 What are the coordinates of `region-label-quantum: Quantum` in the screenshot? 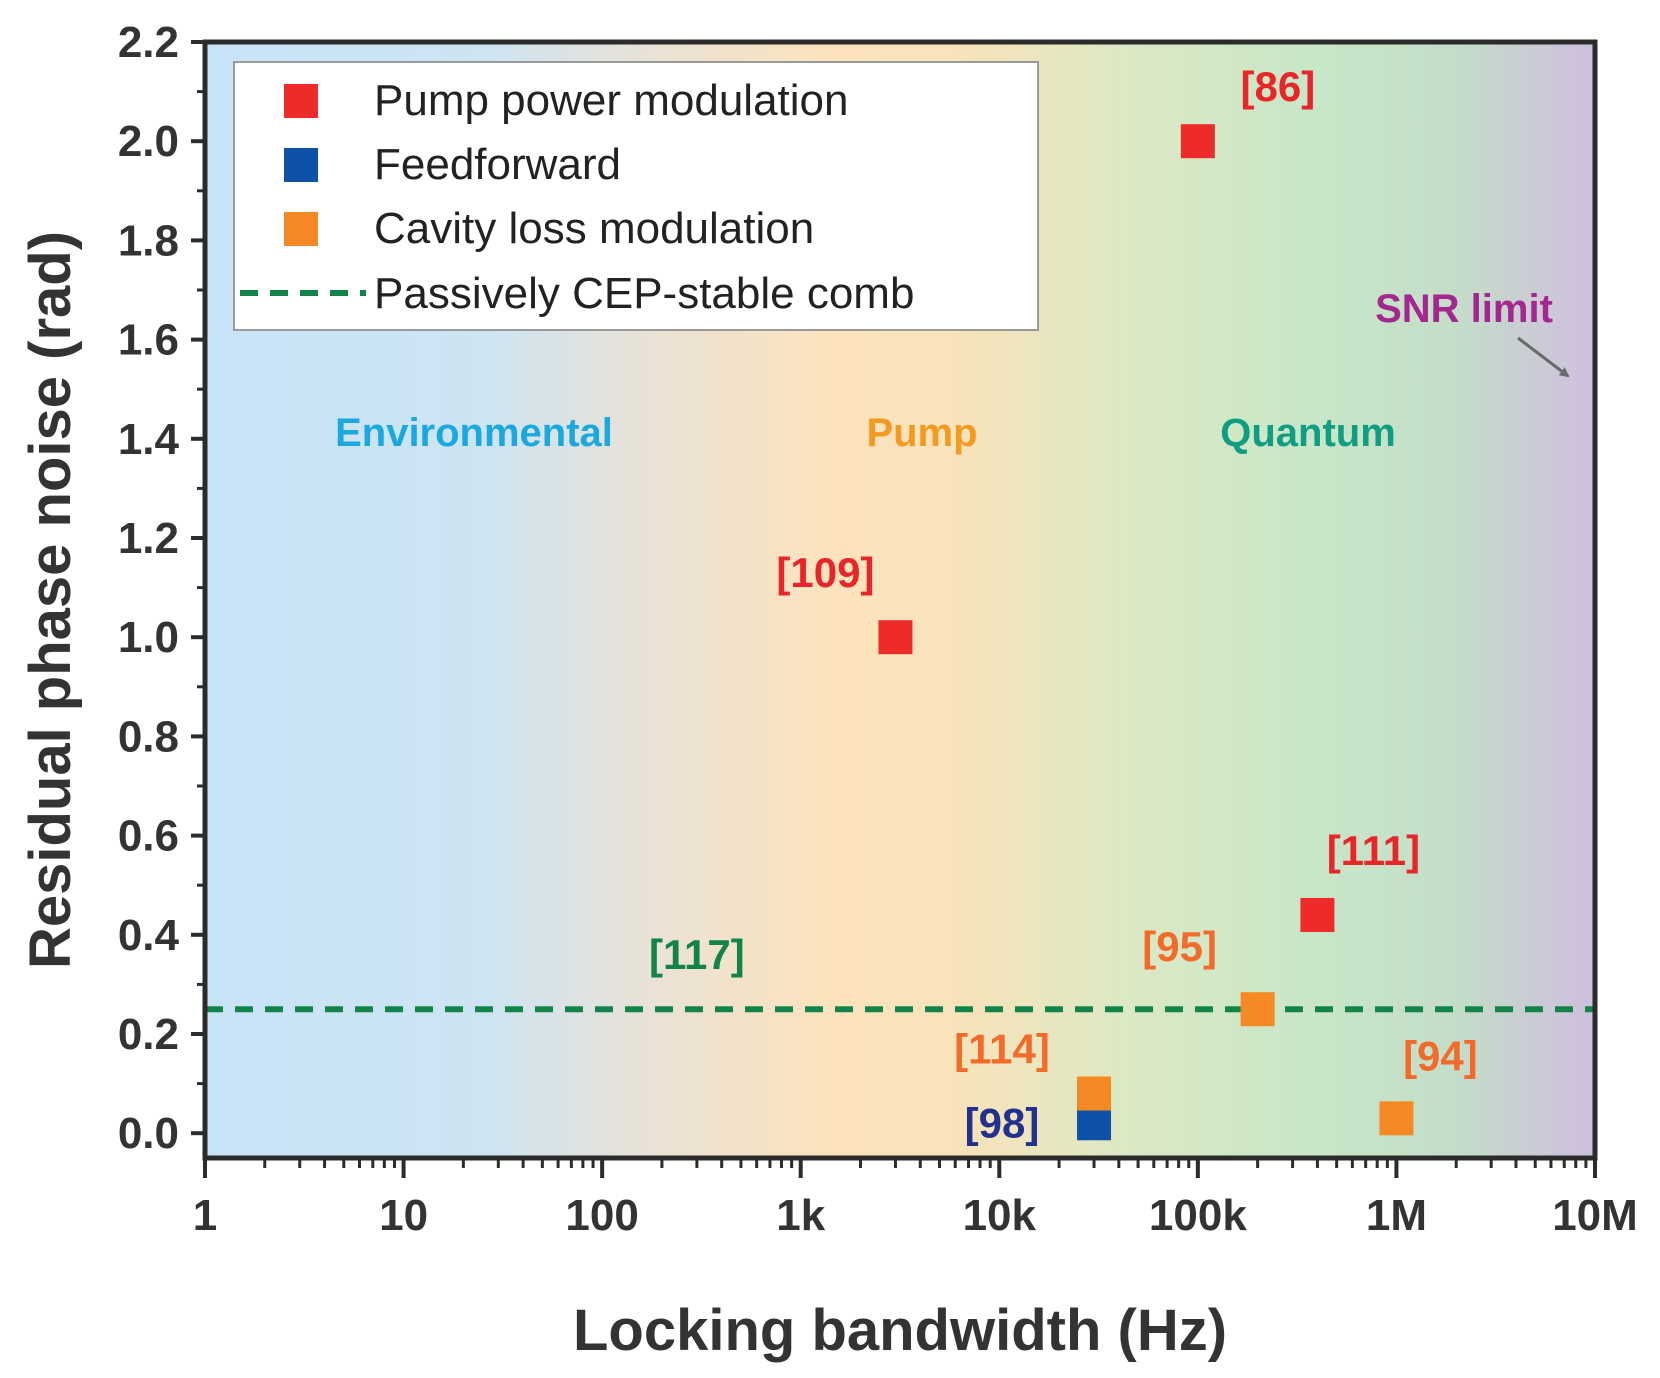 It's located at (1308, 433).